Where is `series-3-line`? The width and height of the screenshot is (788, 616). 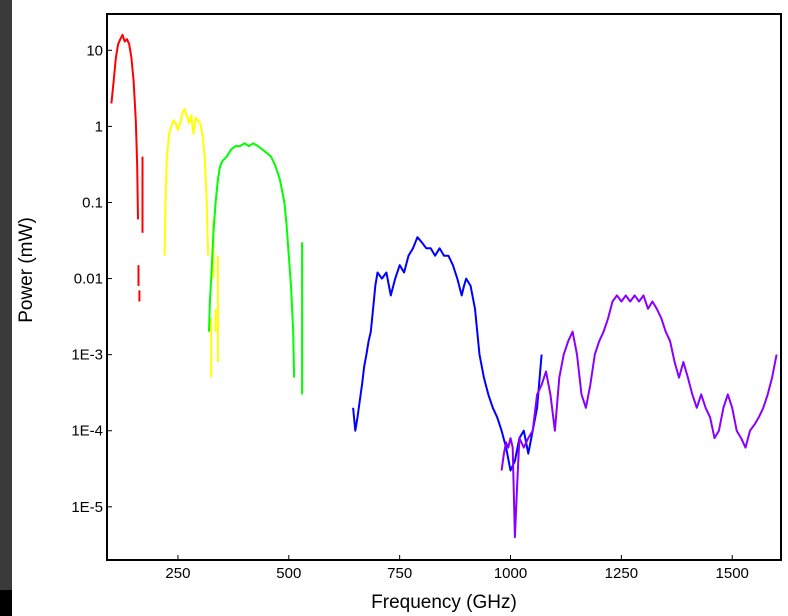
series-3-line is located at coordinates (252, 260).